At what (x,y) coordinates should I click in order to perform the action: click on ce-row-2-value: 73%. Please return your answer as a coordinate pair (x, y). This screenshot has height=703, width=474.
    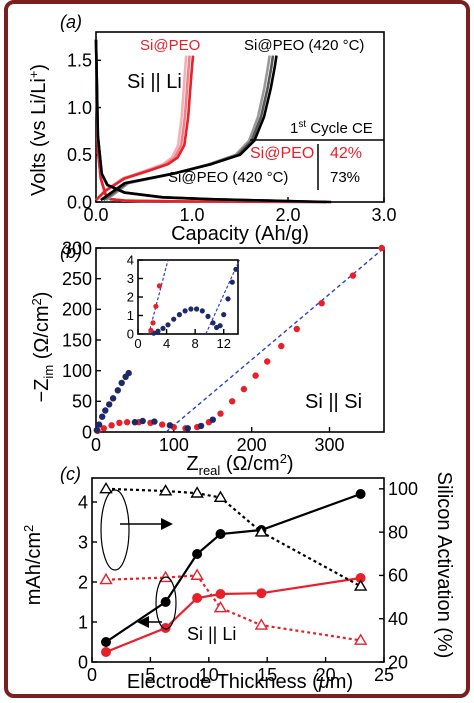
    Looking at the image, I should click on (345, 177).